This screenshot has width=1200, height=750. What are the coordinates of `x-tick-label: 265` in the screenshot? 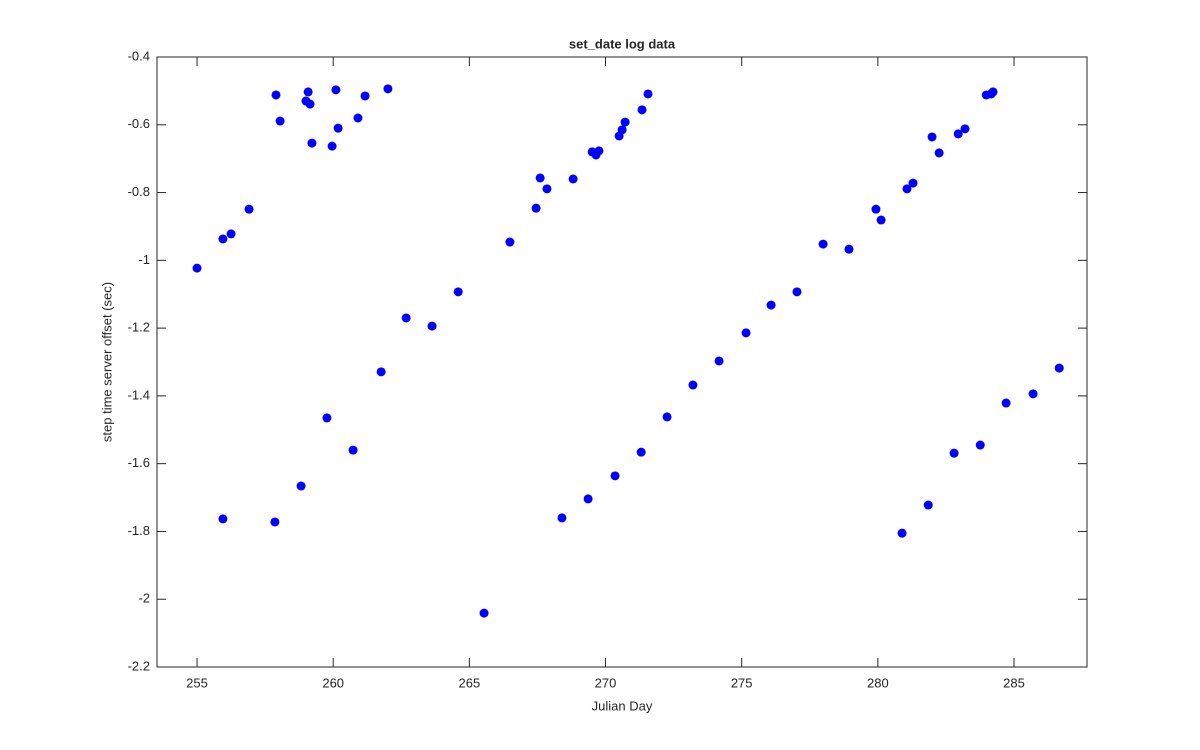 It's located at (470, 682).